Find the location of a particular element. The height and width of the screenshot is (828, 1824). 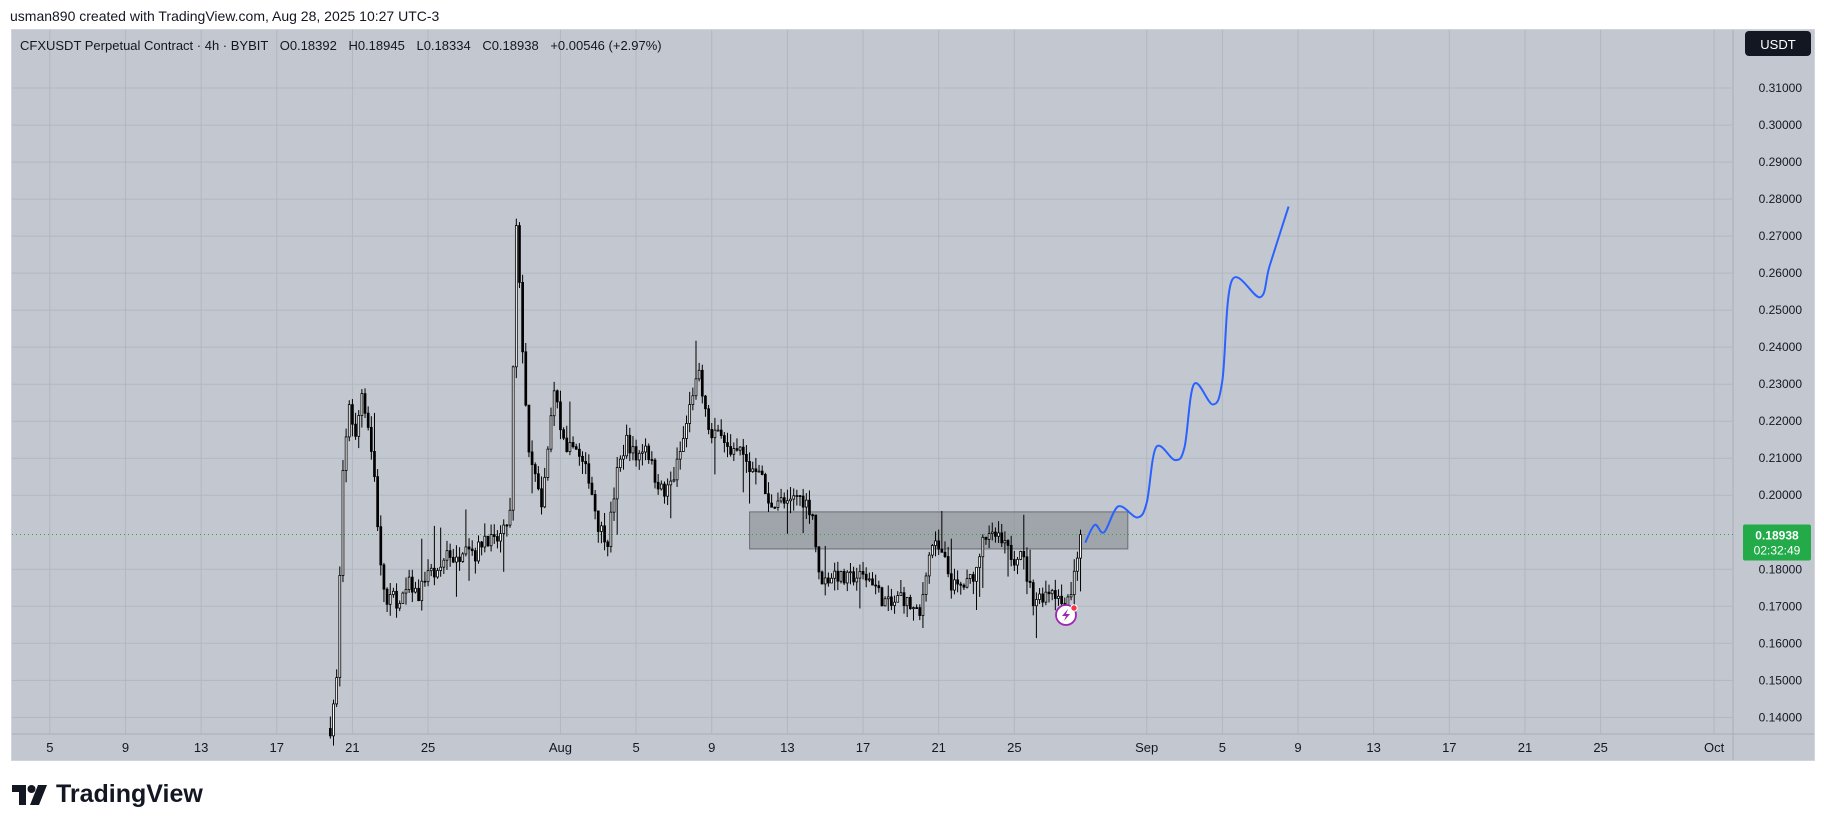

price-tick-label: 0.29000 is located at coordinates (1781, 162).